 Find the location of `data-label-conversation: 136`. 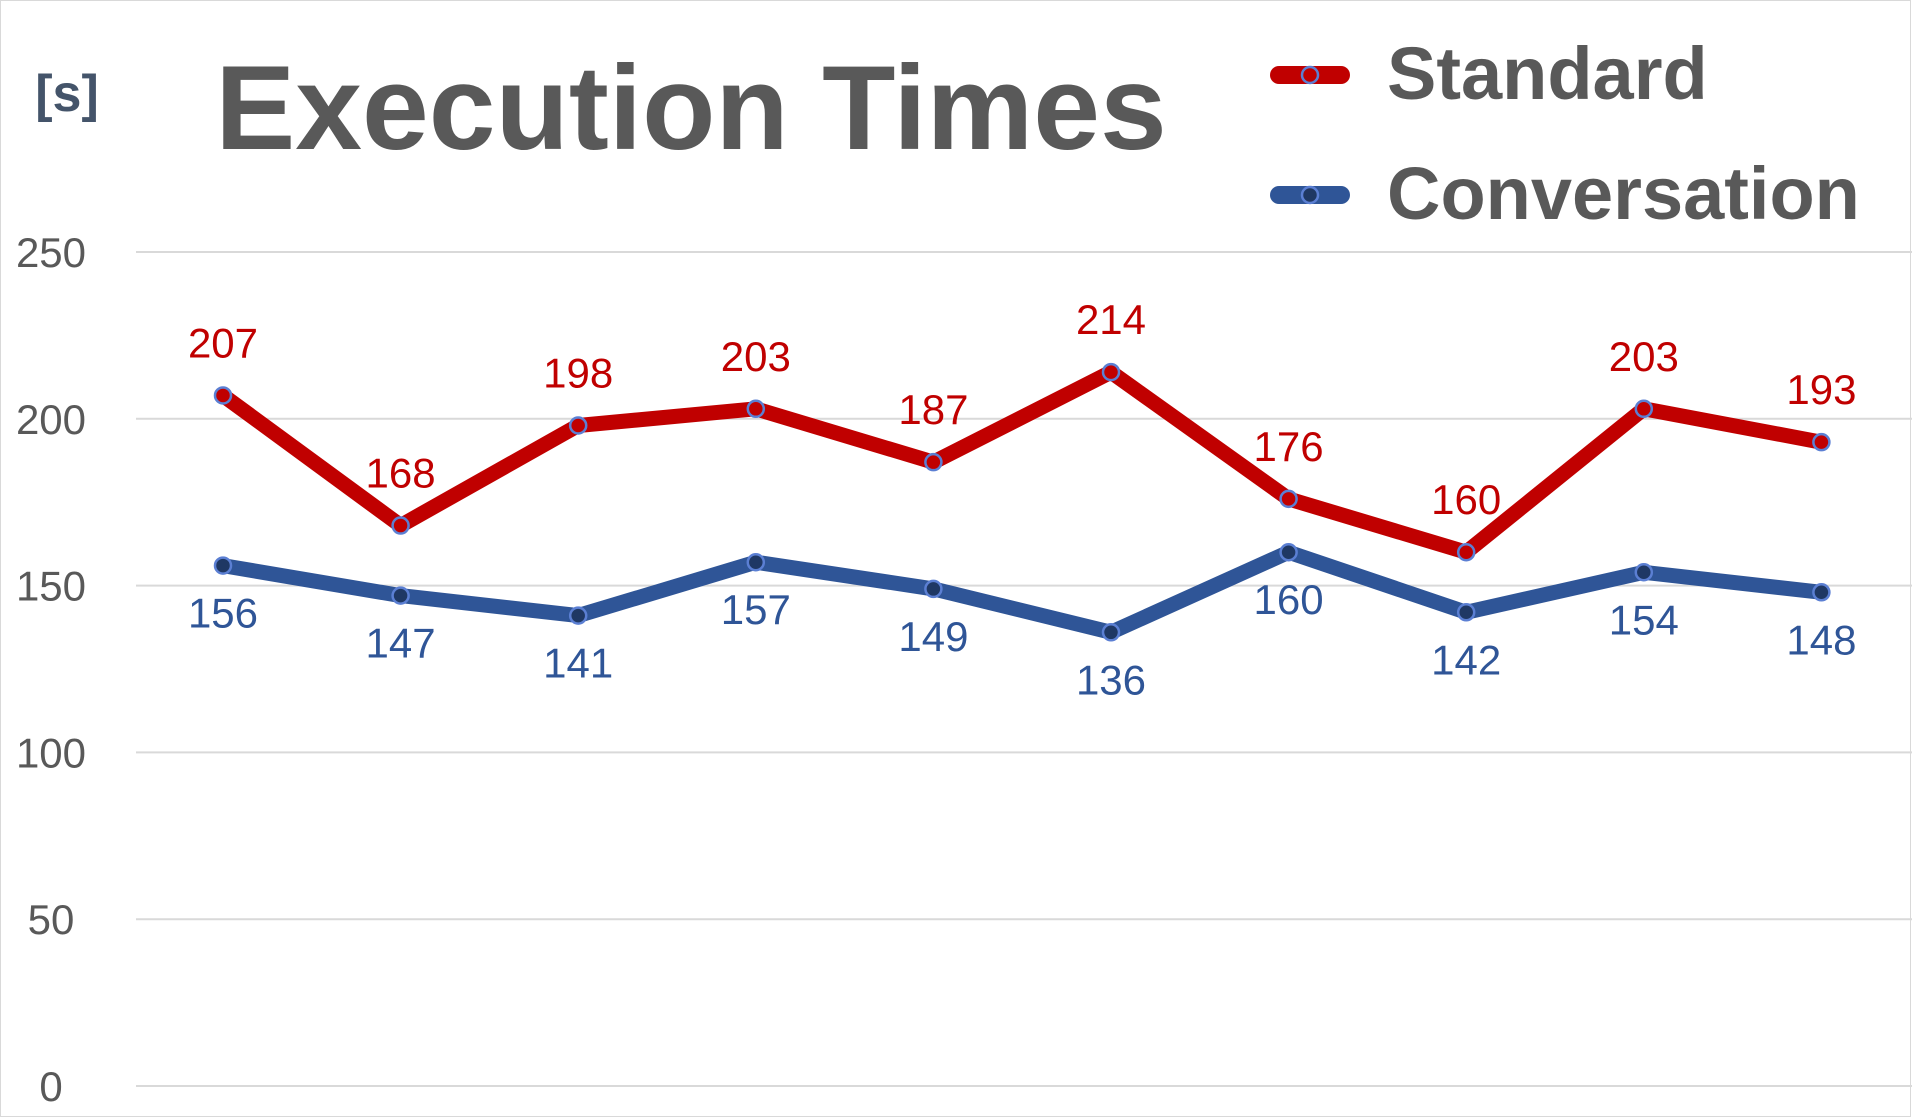

data-label-conversation: 136 is located at coordinates (1111, 679).